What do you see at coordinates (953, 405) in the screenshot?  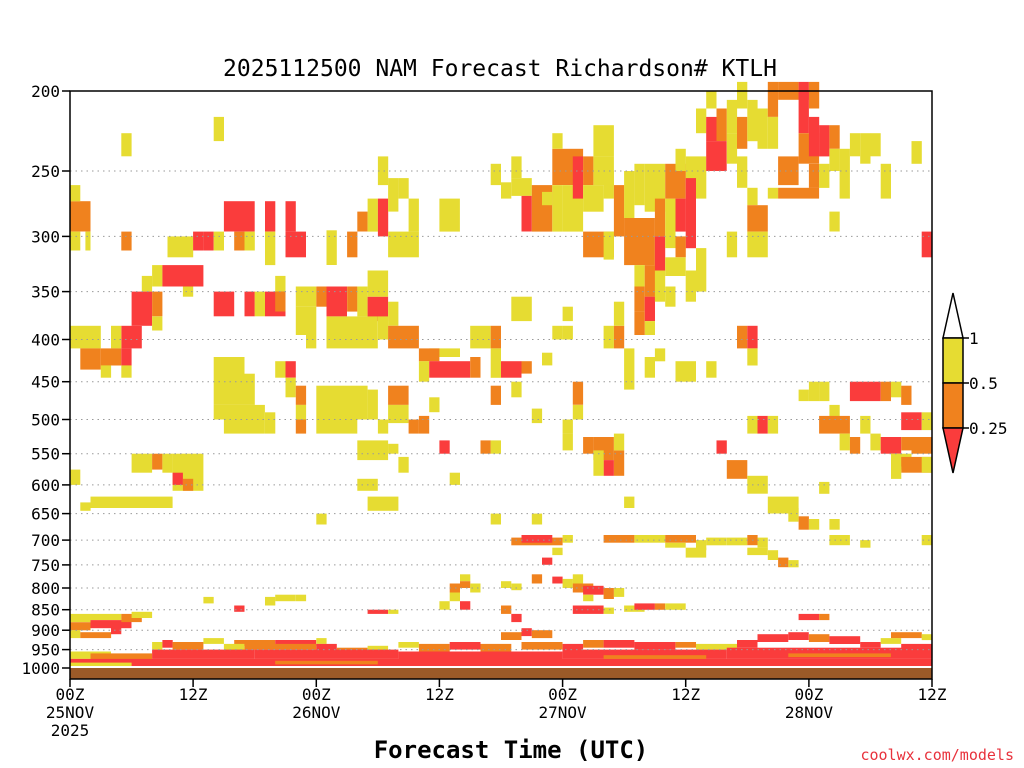 I see `legend-swatch` at bounding box center [953, 405].